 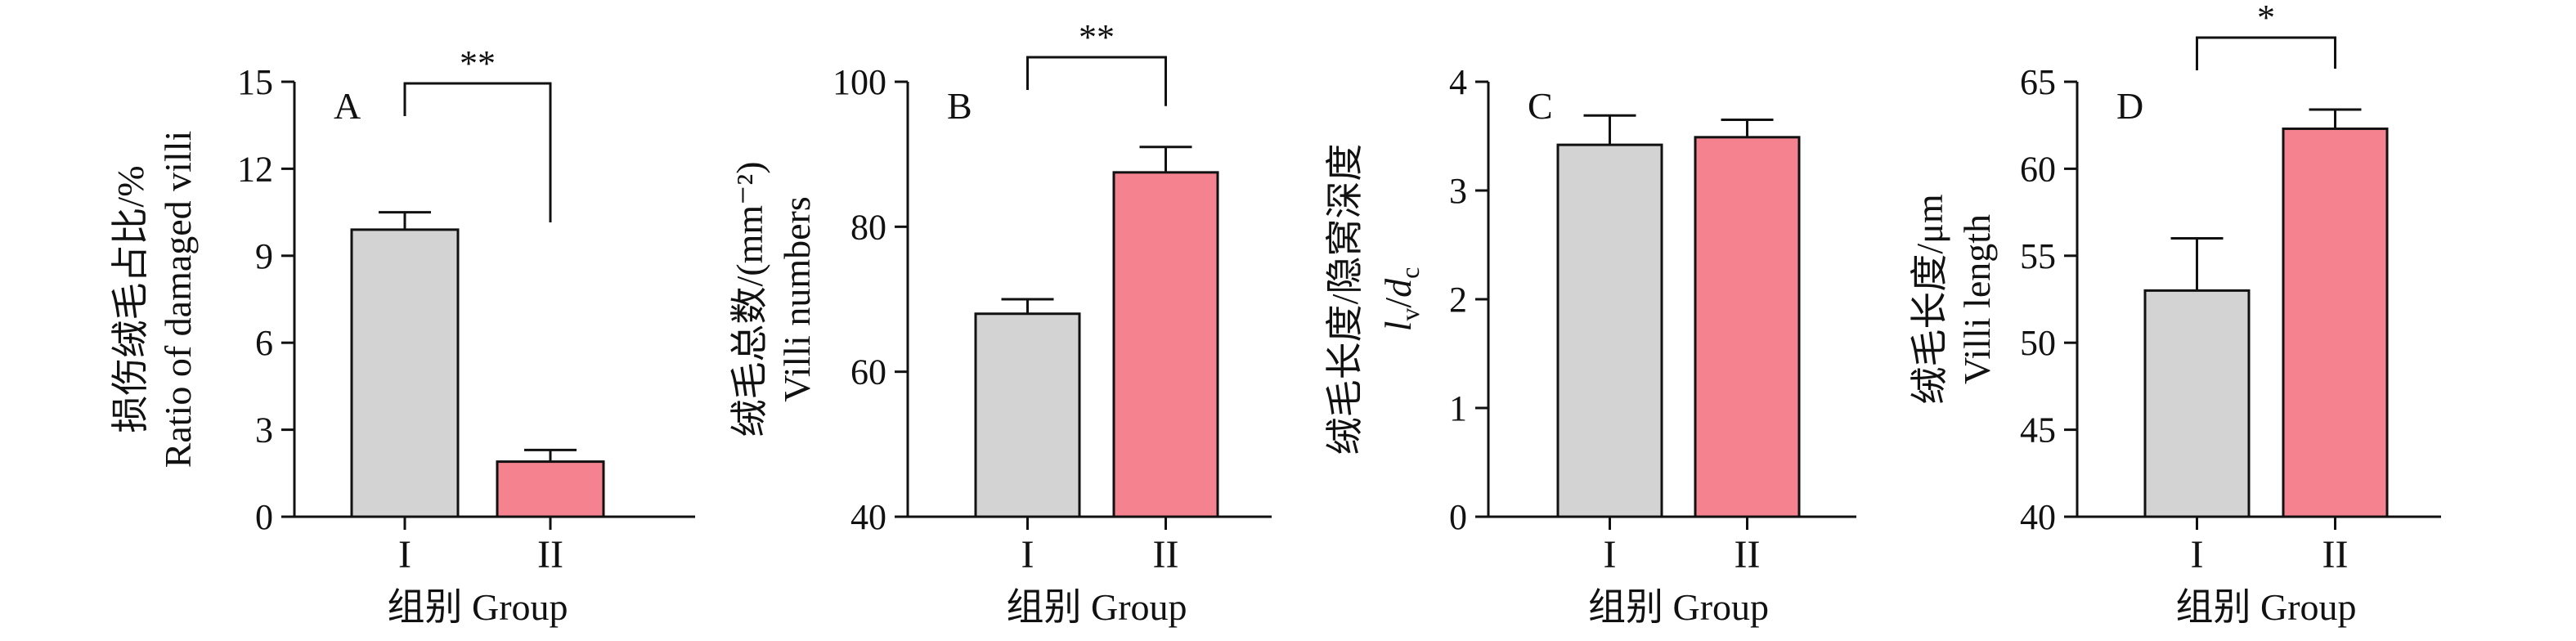 What do you see at coordinates (264, 430) in the screenshot?
I see `panel-a-ytick-label: 3` at bounding box center [264, 430].